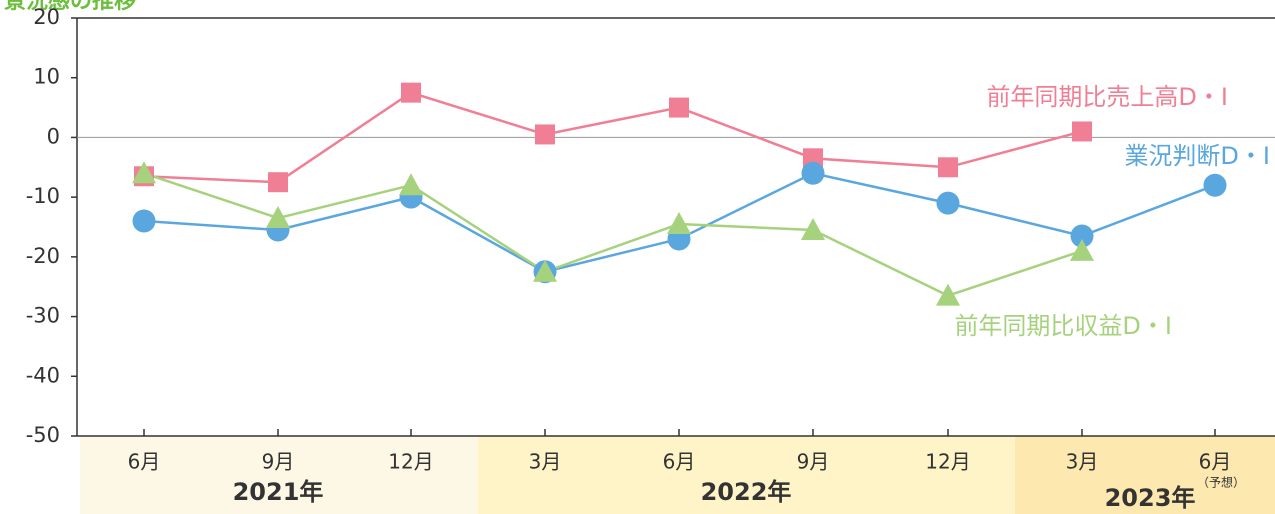  What do you see at coordinates (43, 196) in the screenshot?
I see `y-tick-label: -10` at bounding box center [43, 196].